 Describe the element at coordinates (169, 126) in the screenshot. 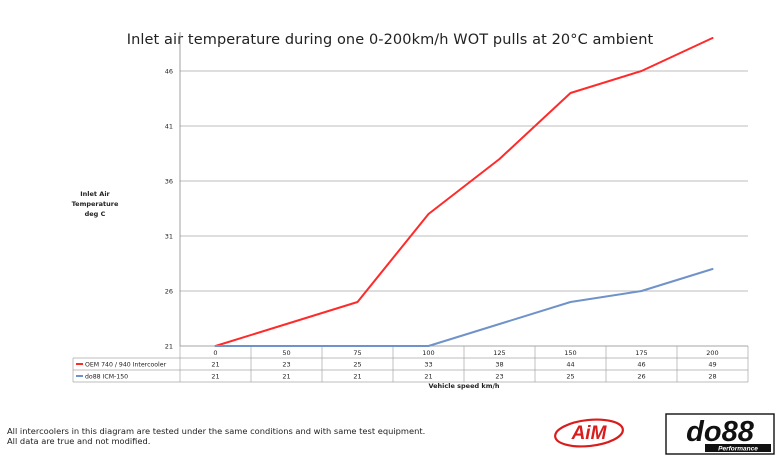

I see `y-tick-label: 41` at that location.